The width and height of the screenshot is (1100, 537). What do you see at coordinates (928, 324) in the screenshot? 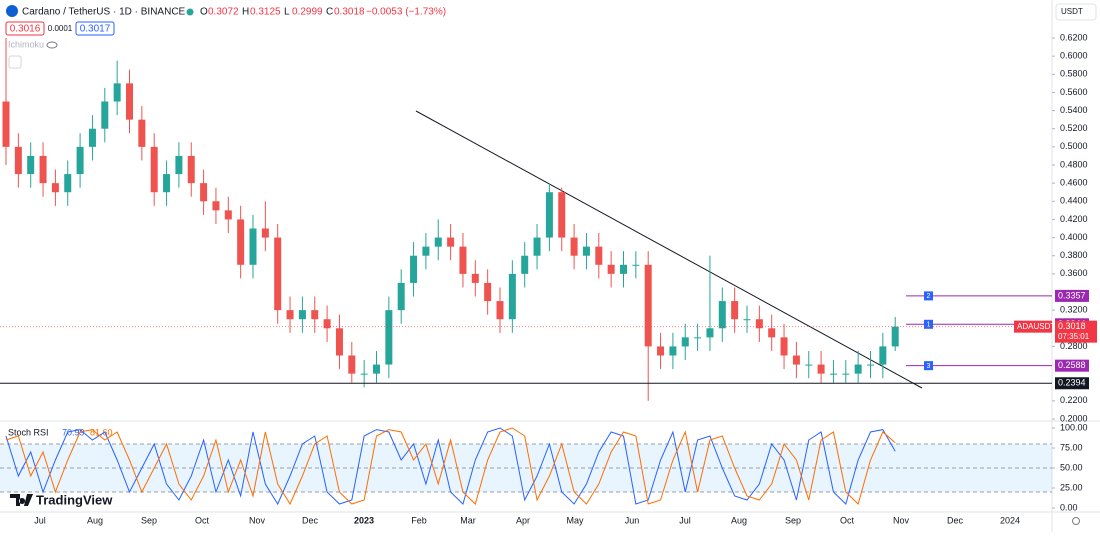
I see `level-tag-box` at bounding box center [928, 324].